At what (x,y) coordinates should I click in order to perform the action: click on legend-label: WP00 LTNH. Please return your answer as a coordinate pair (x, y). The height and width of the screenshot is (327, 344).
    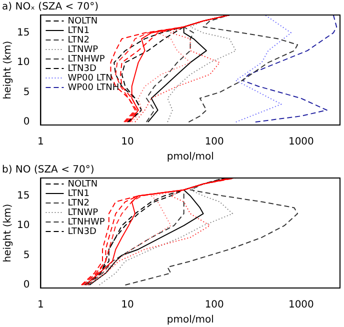
    Looking at the image, I should click on (94, 87).